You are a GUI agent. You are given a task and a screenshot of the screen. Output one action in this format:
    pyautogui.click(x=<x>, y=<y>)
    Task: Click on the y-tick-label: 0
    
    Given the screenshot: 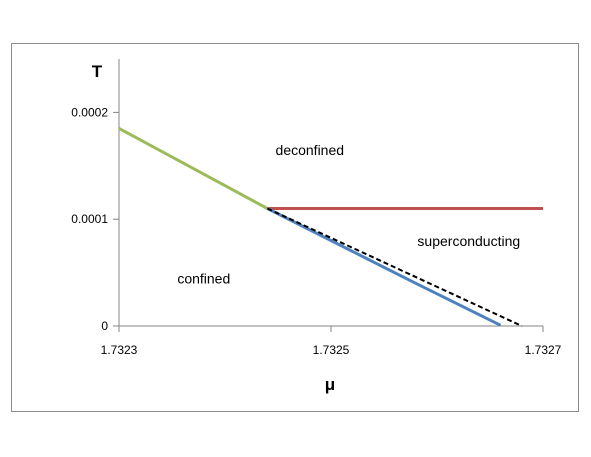 What is the action you would take?
    pyautogui.click(x=104, y=326)
    